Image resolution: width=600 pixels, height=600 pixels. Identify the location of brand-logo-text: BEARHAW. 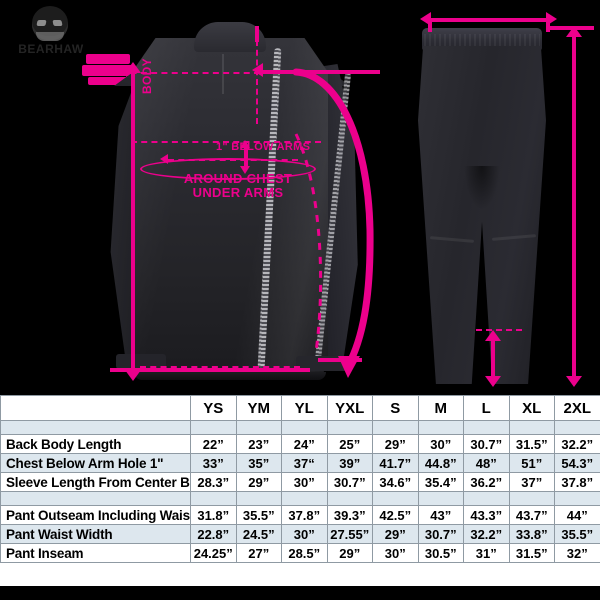
(51, 49).